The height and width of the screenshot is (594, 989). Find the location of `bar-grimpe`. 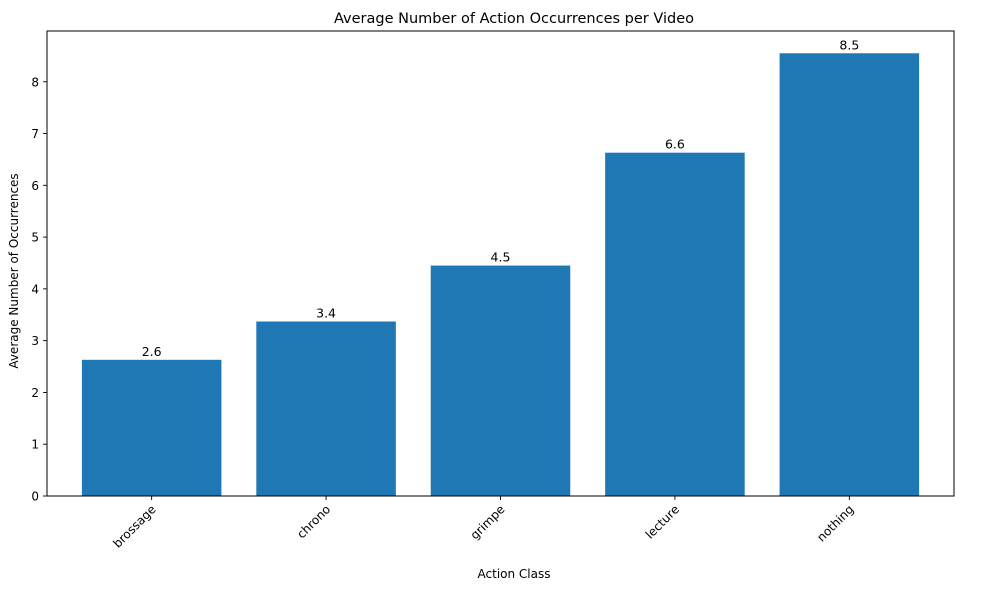

bar-grimpe is located at coordinates (500, 380).